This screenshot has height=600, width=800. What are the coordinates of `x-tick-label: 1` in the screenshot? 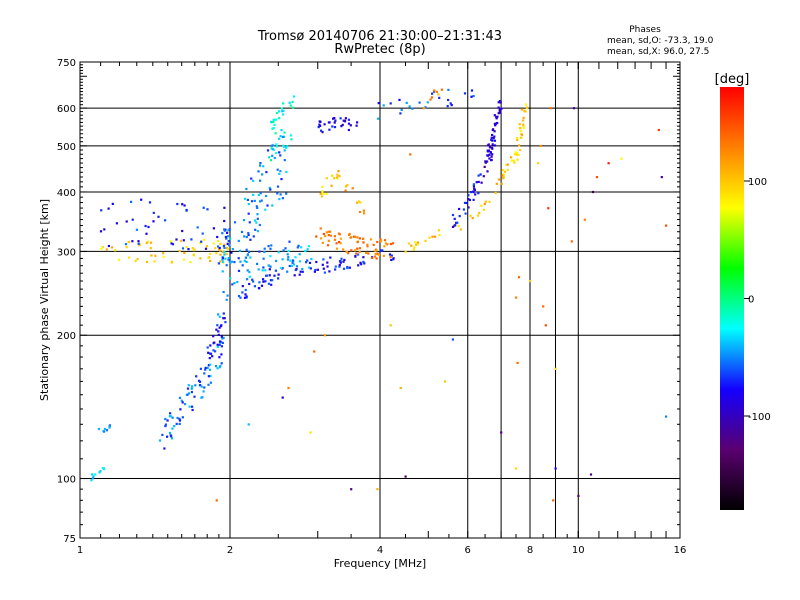 It's located at (80, 550).